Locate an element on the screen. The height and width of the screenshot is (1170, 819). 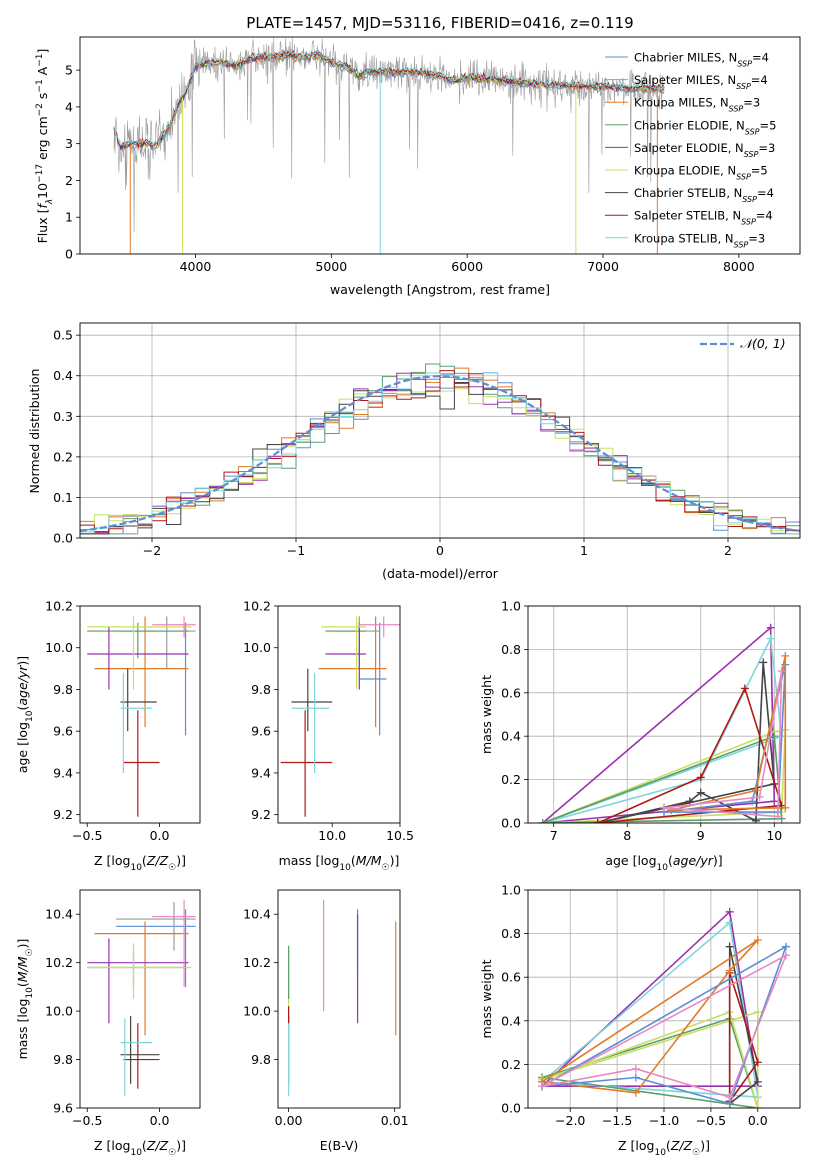
z-age-ytick-label: 9.6 is located at coordinates (63, 731).